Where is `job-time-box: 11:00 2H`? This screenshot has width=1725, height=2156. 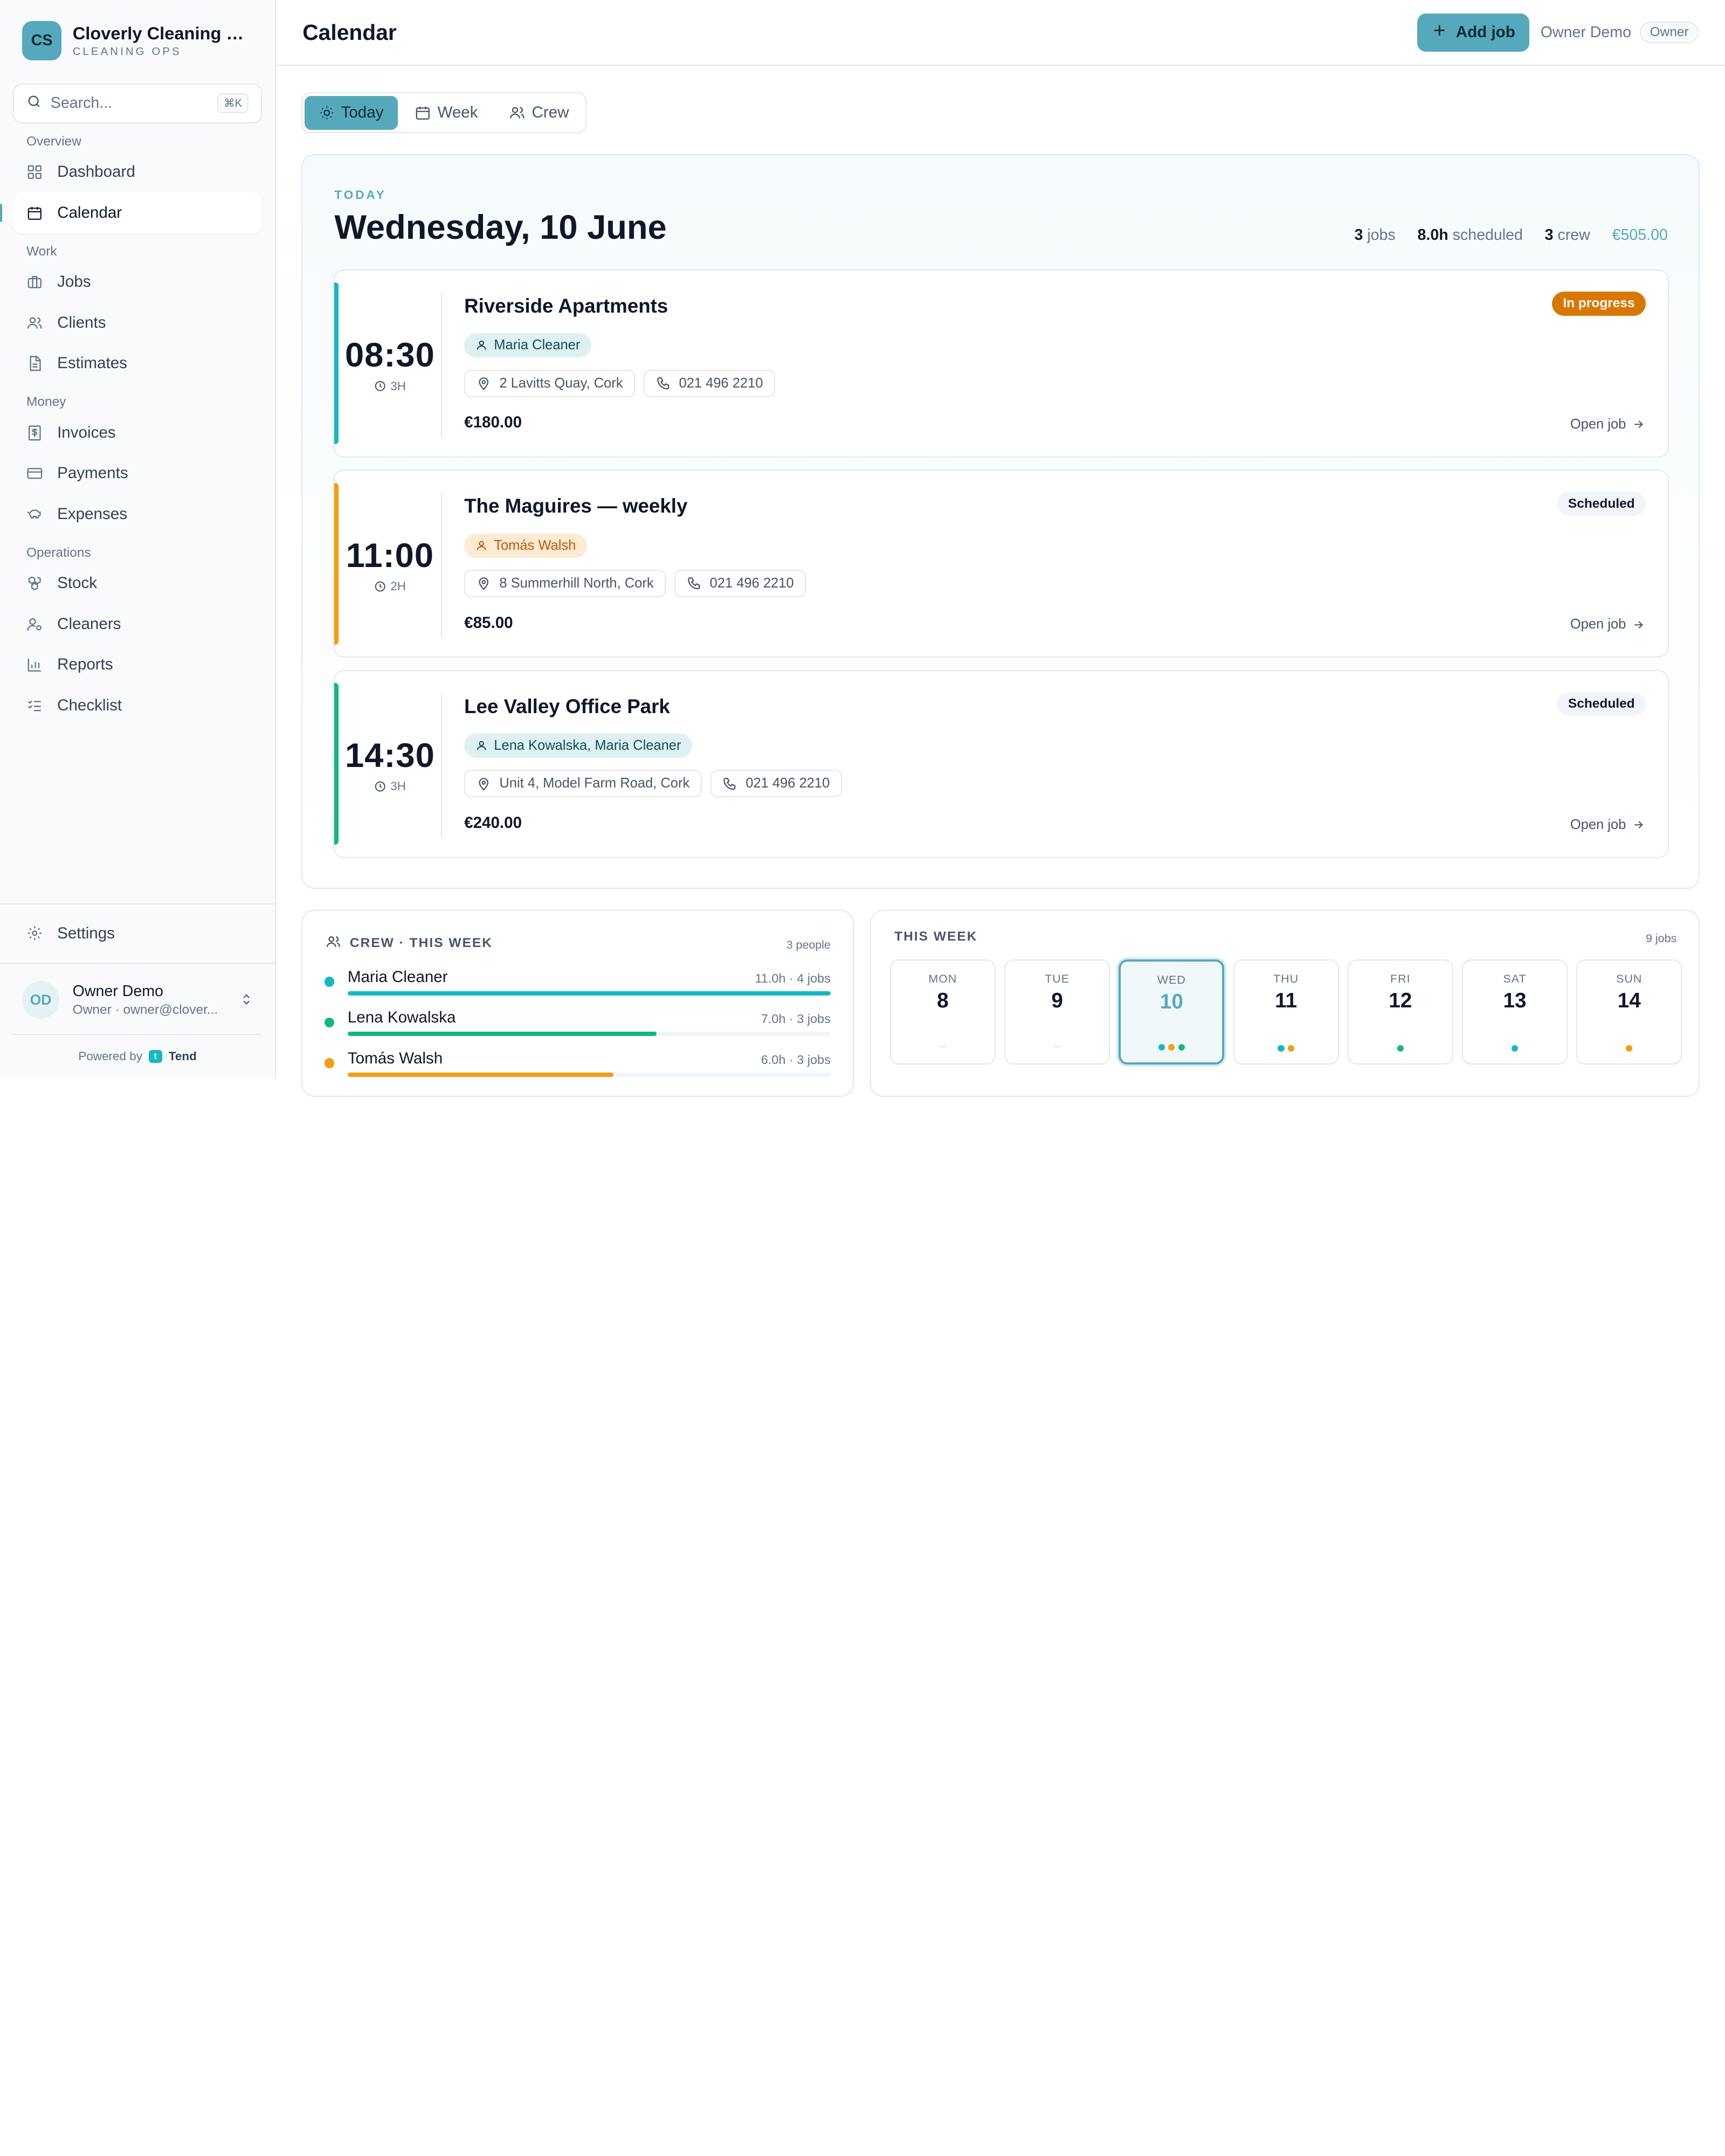 job-time-box: 11:00 2H is located at coordinates (391, 565).